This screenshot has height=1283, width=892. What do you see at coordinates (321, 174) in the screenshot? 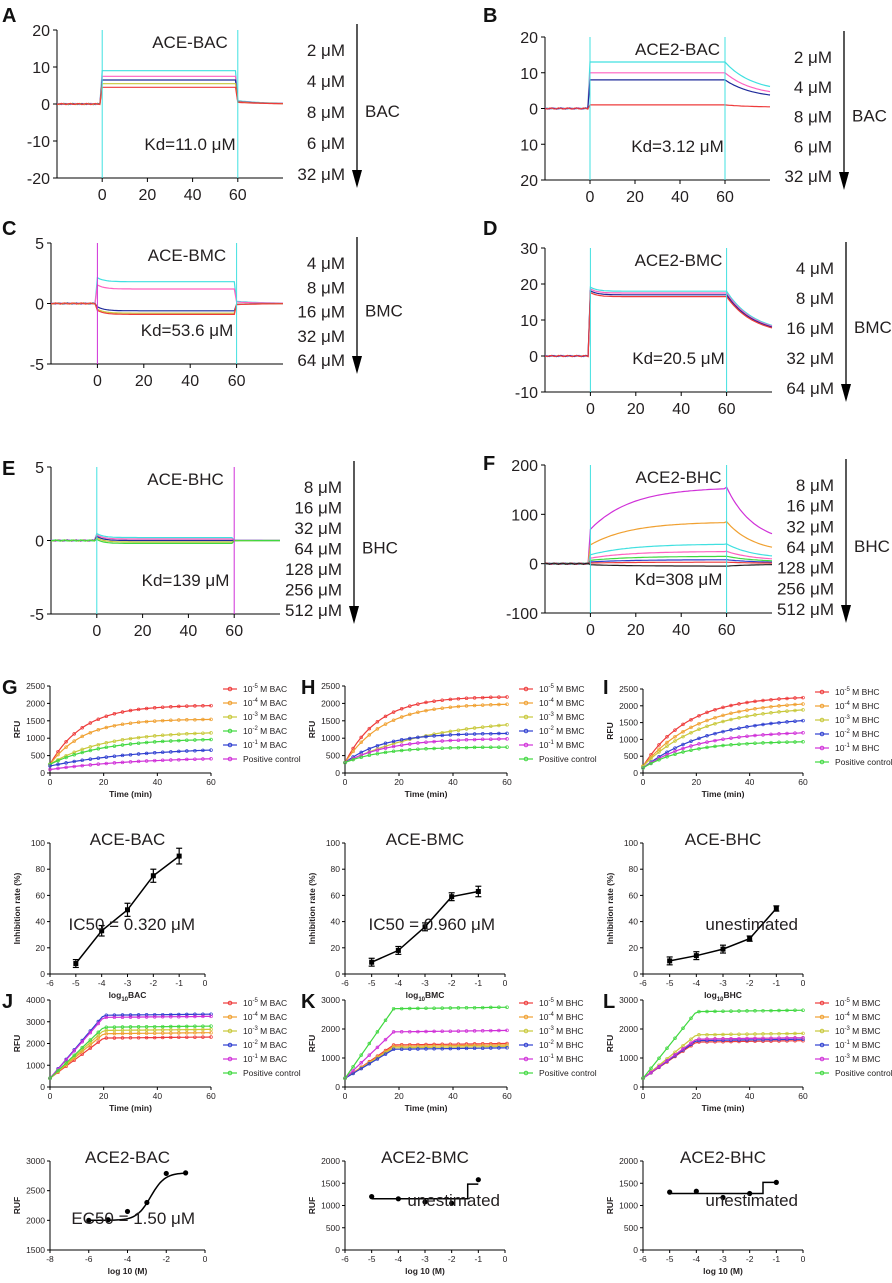
I see `concentration-label: 32 μM` at bounding box center [321, 174].